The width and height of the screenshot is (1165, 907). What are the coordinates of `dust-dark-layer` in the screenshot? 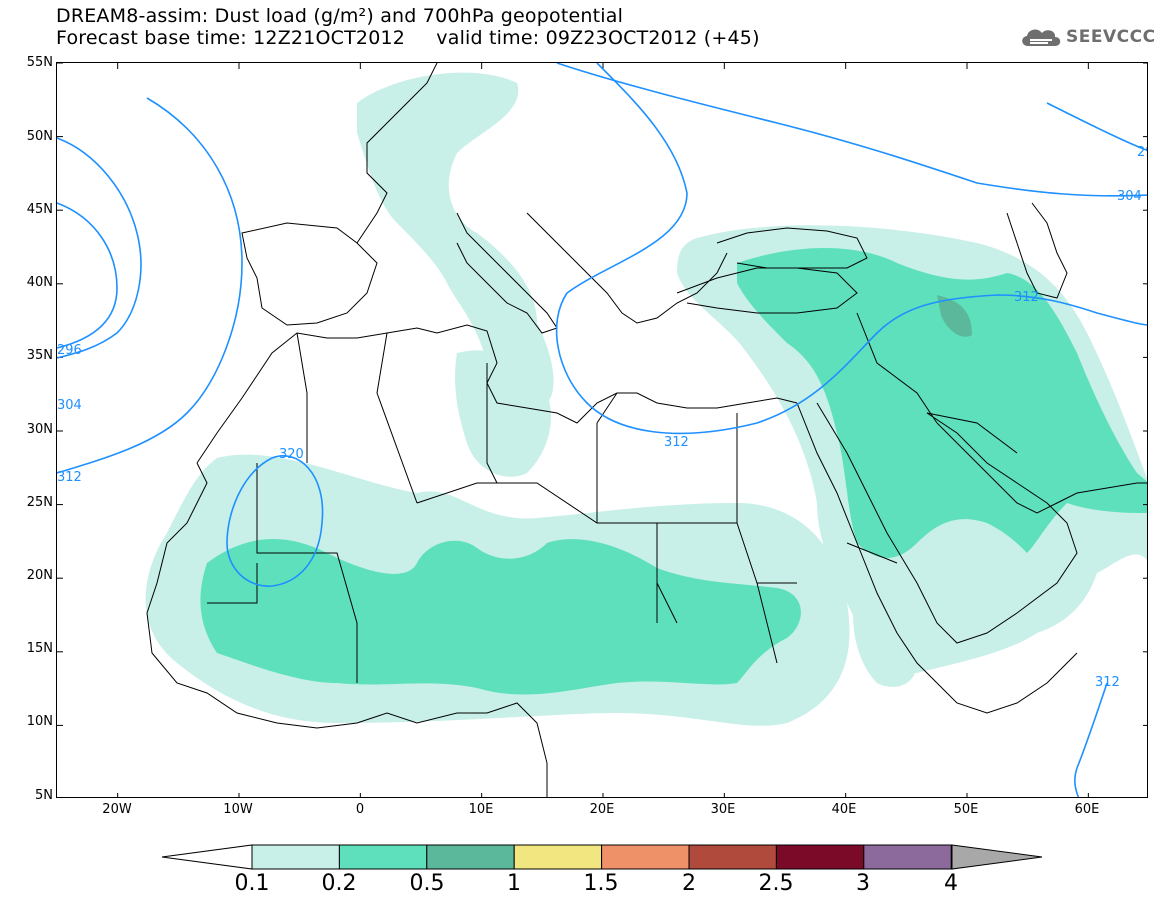 It's located at (954, 316).